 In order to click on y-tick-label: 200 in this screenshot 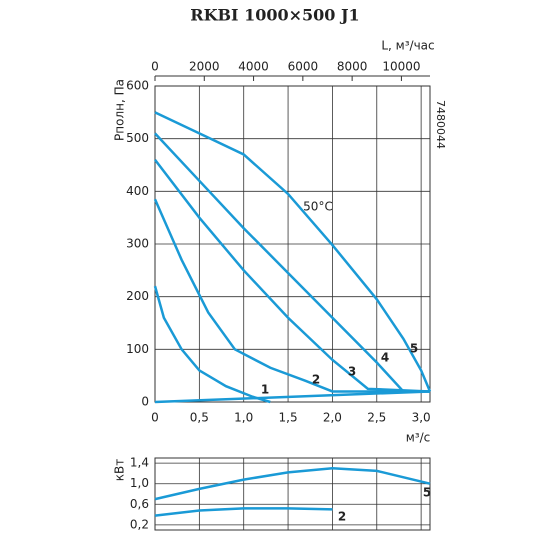, I will do `click(137, 296)`.